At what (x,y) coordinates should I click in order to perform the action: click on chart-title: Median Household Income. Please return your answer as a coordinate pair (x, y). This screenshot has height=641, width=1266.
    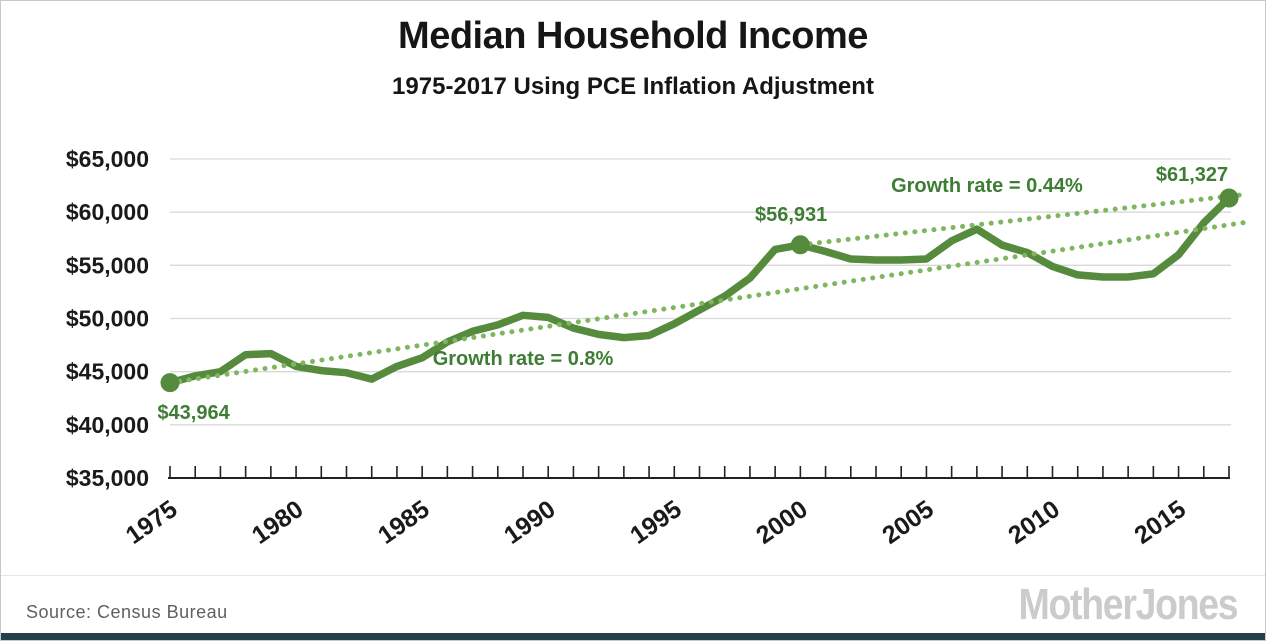
    Looking at the image, I should click on (633, 36).